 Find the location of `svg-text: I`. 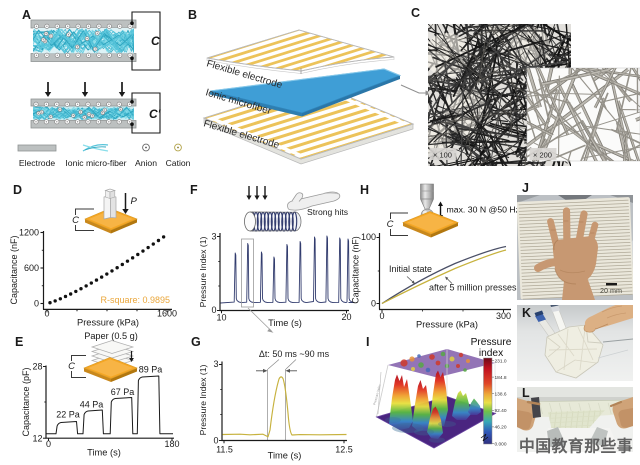

svg-text: I is located at coordinates (367, 342).